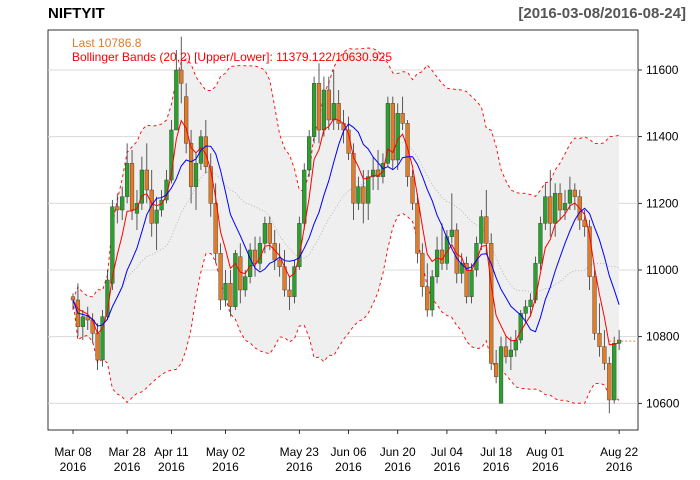  What do you see at coordinates (663, 403) in the screenshot?
I see `y-tick-label: 10600` at bounding box center [663, 403].